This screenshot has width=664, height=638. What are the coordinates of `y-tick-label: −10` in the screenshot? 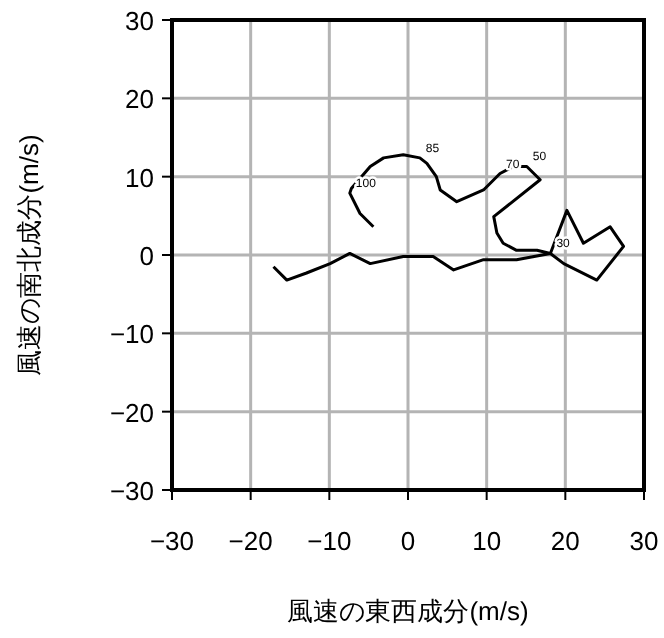 It's located at (131, 334).